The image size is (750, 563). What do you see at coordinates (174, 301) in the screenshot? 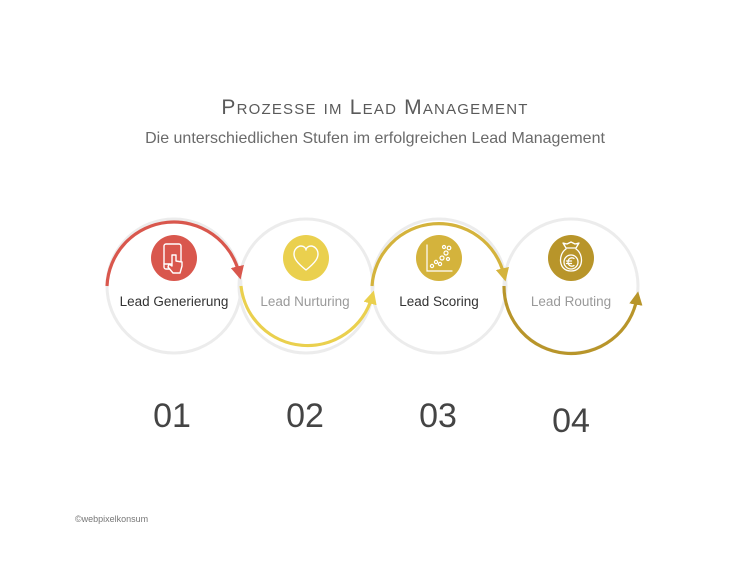
I see `step-1-label: Lead Generierung` at bounding box center [174, 301].